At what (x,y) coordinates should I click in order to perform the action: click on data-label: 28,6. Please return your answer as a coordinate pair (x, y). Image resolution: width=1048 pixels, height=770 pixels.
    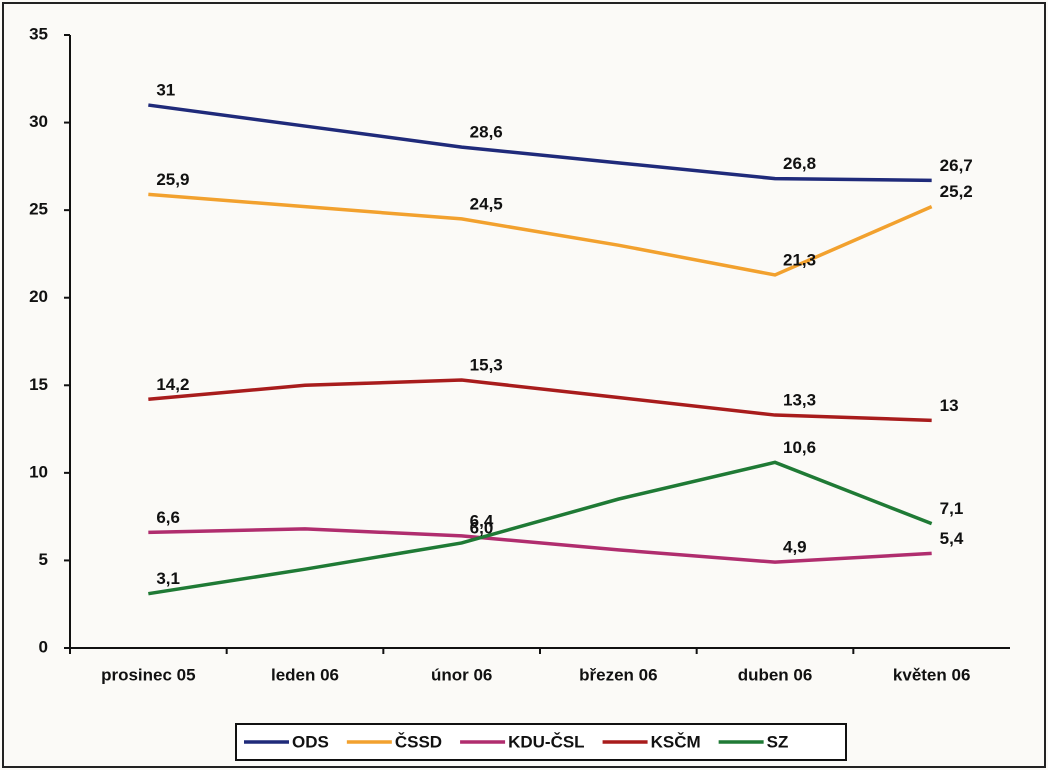
    Looking at the image, I should click on (486, 132).